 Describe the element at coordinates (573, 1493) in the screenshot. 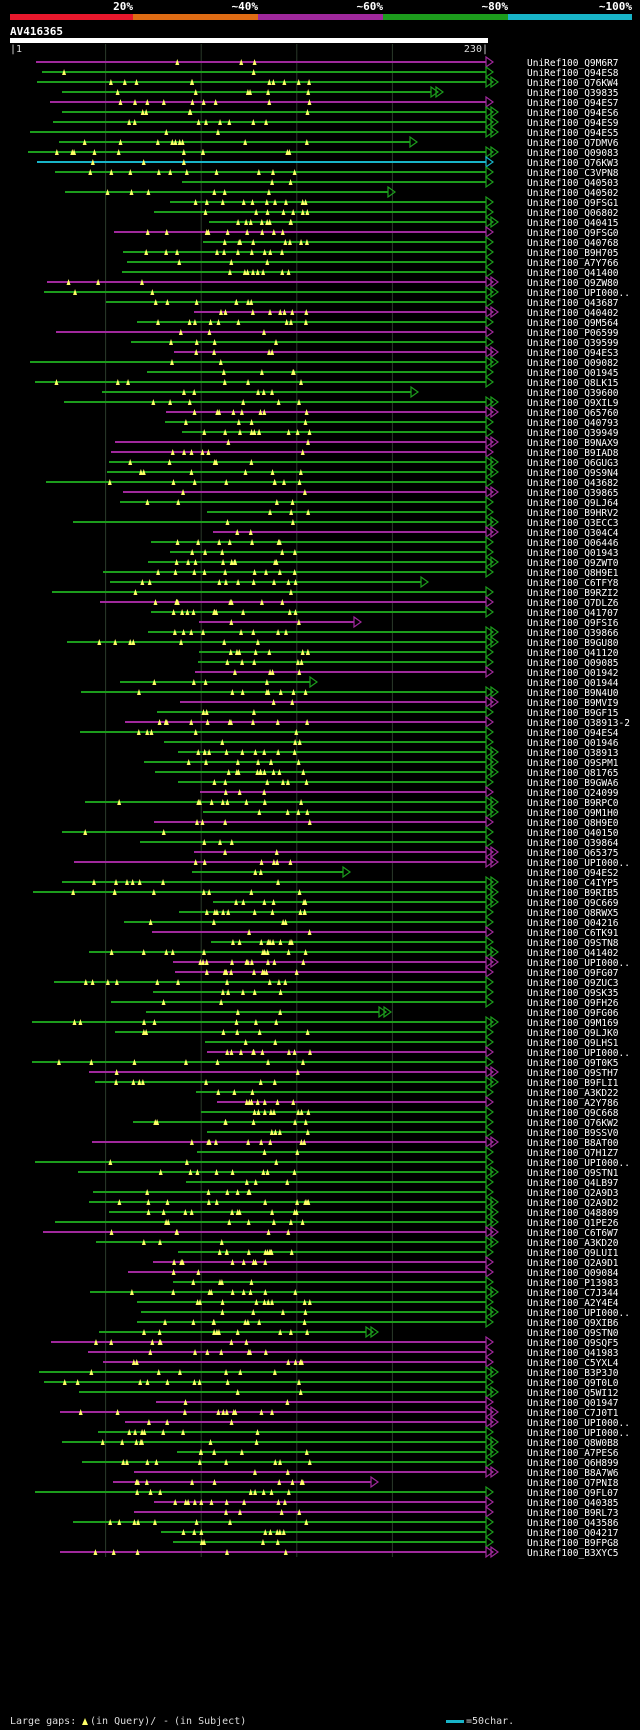

I see `hit-label: UniRef100_Q9FL07` at that location.